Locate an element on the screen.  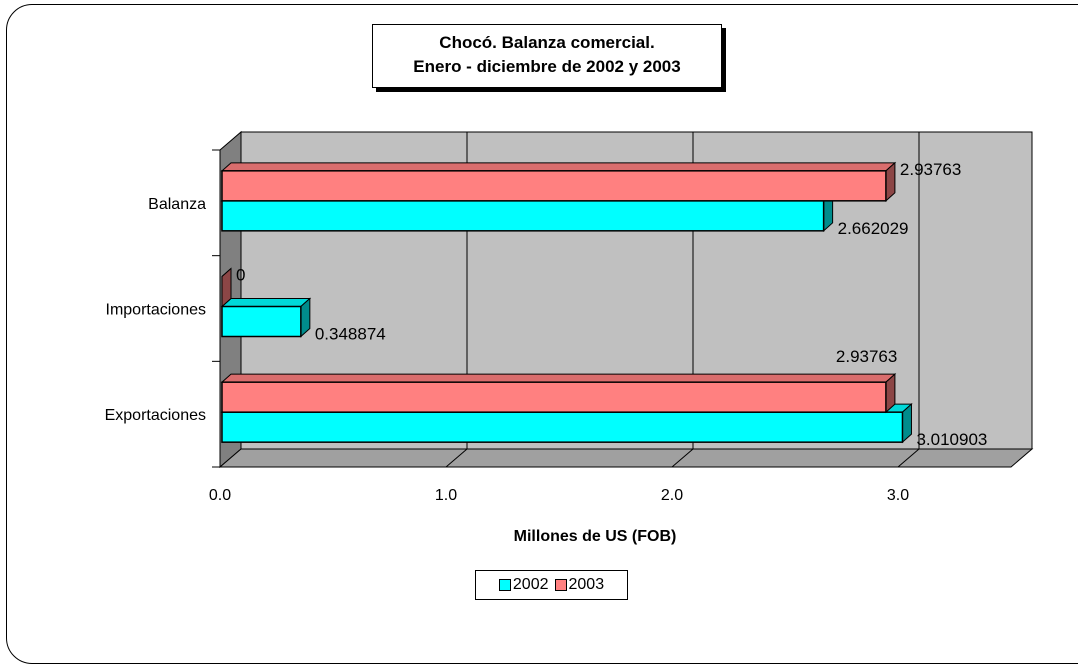
x-tick-label: 2.0 is located at coordinates (672, 495).